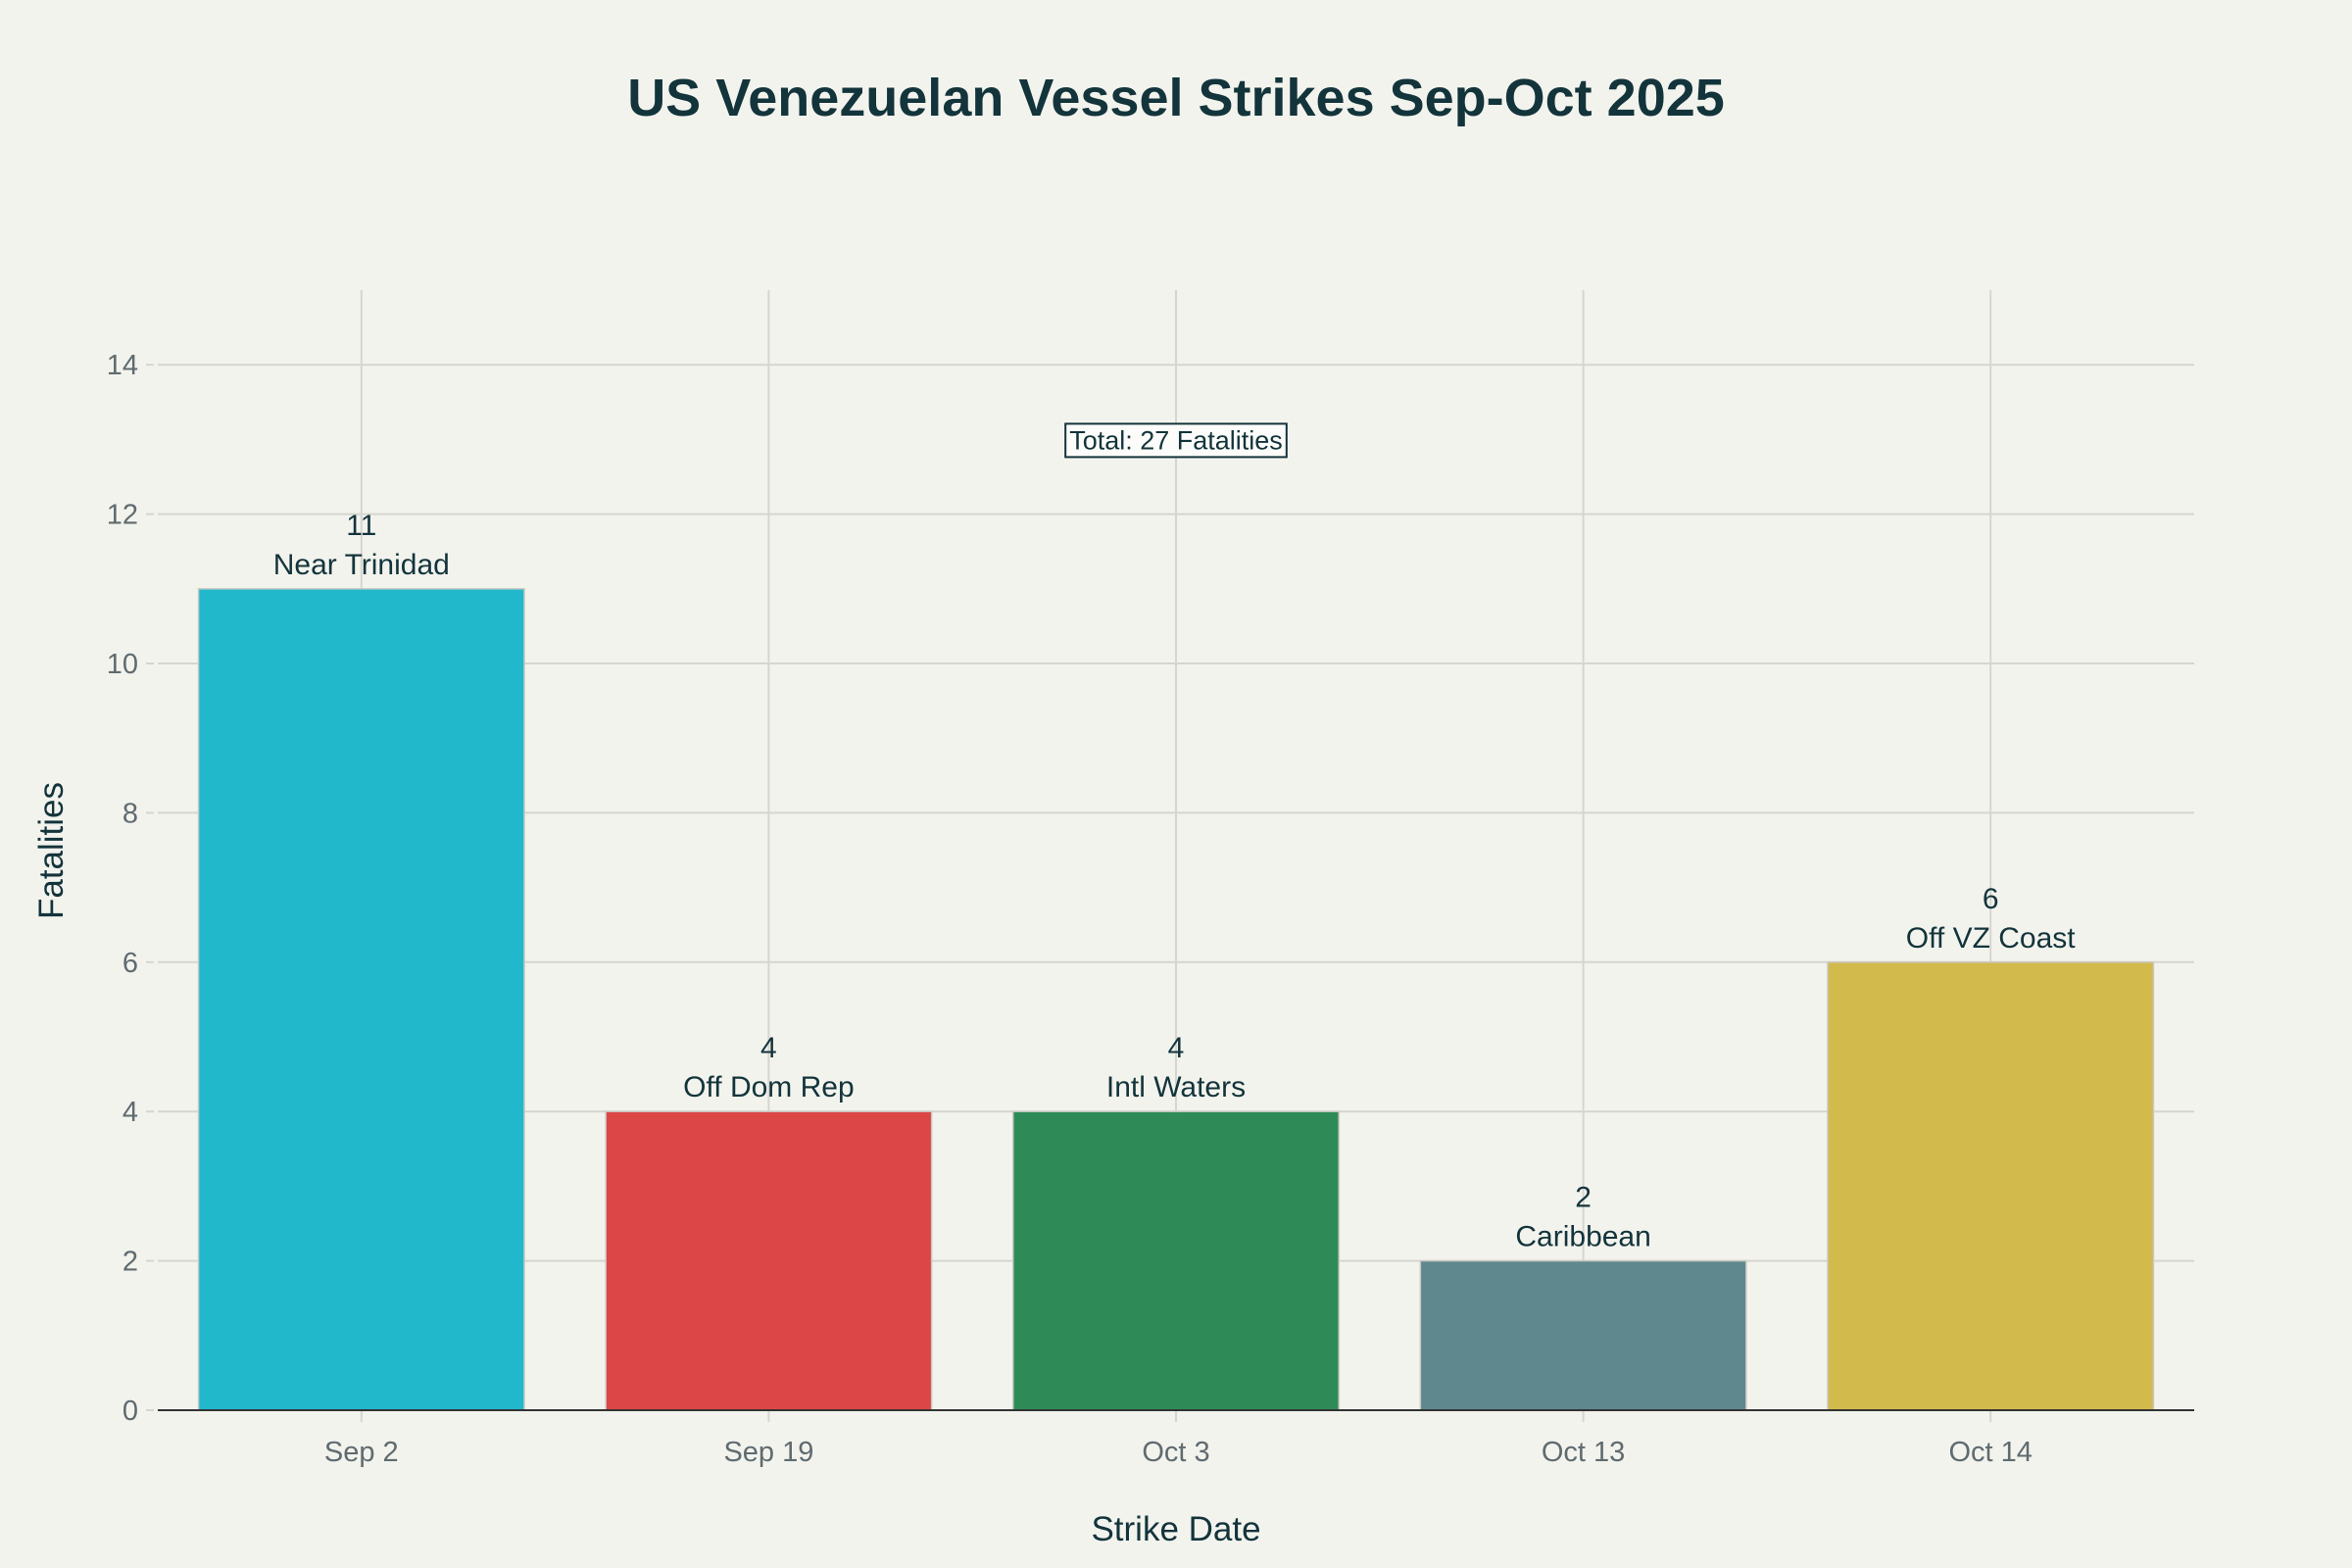  I want to click on x-tick-label: Oct 14, so click(1990, 1452).